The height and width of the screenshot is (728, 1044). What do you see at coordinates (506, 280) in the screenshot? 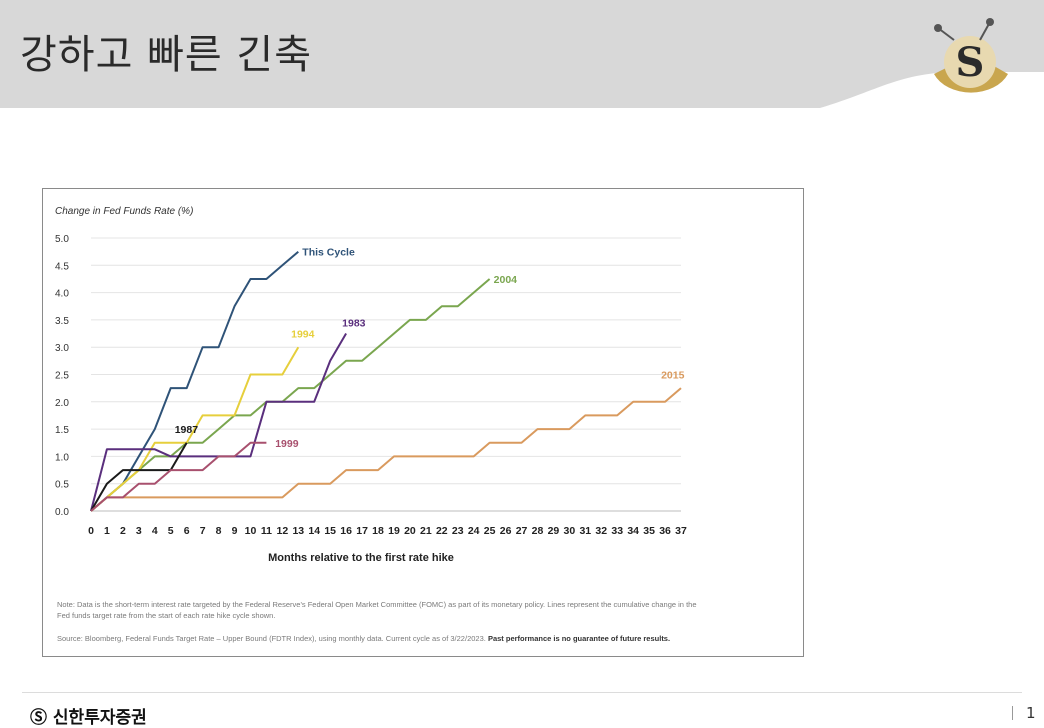
I see `series-label-2004: 2004` at bounding box center [506, 280].